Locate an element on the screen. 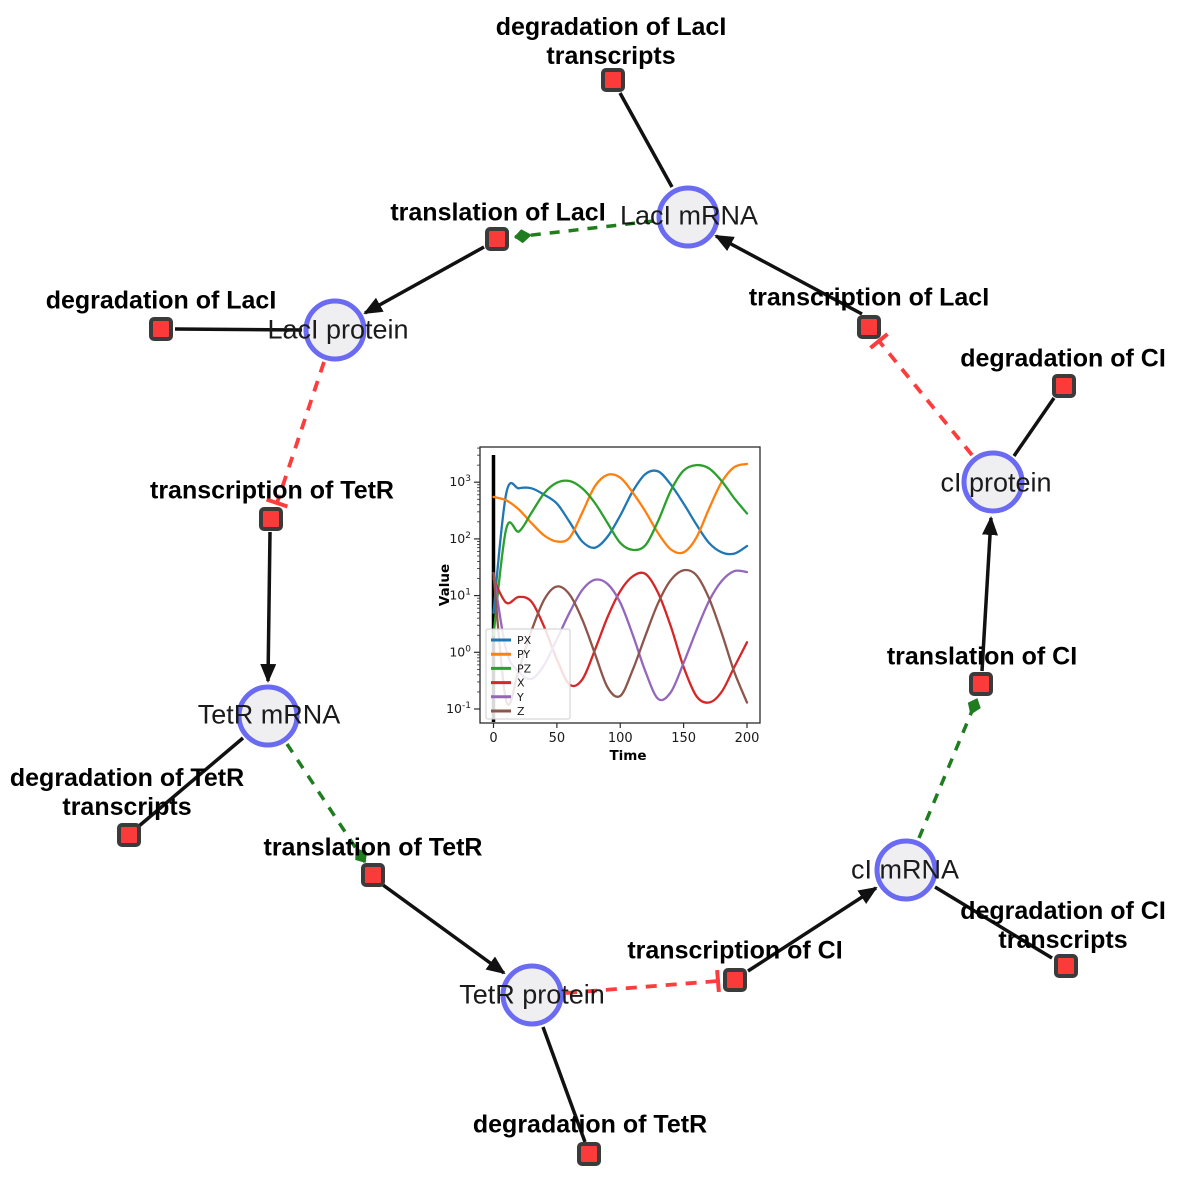  reaction-degradation-of-ci-transcripts is located at coordinates (1066, 966).